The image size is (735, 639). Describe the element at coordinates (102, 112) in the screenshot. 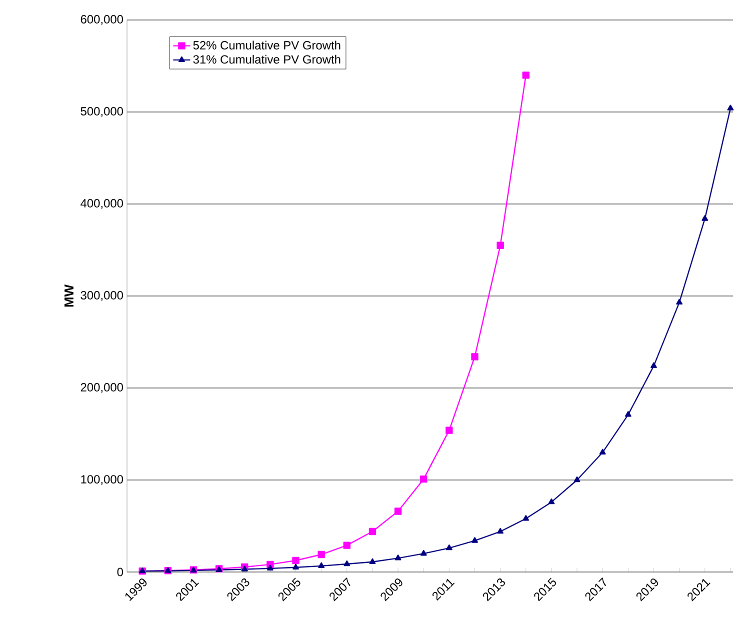

I see `y-tick-label: 500,000` at that location.